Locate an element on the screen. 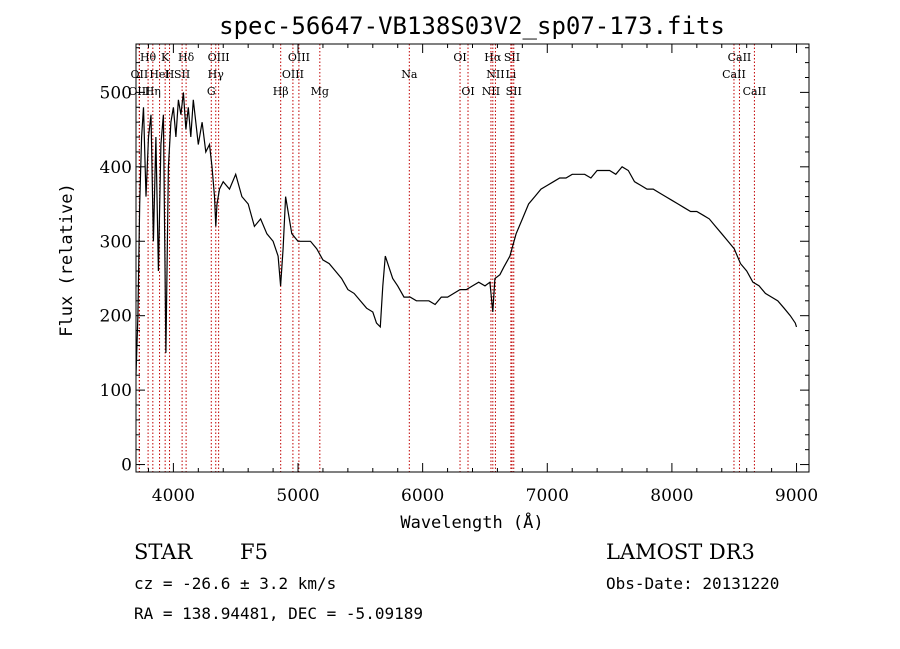  object-subclass: F5 is located at coordinates (254, 552).